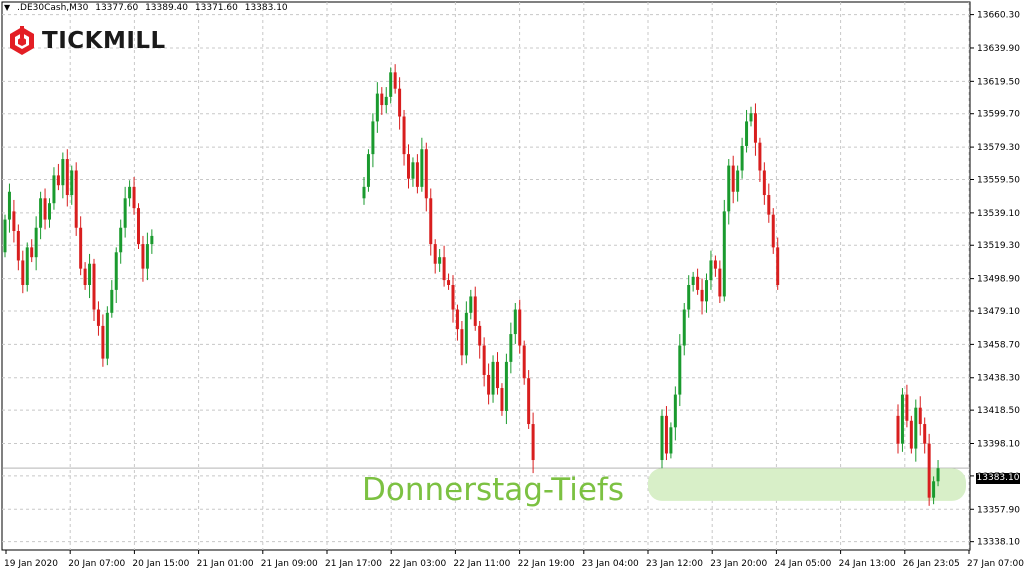 Image resolution: width=1024 pixels, height=576 pixels. Describe the element at coordinates (53, 8) in the screenshot. I see `symbol-name: .DE30Cash,M30` at that location.